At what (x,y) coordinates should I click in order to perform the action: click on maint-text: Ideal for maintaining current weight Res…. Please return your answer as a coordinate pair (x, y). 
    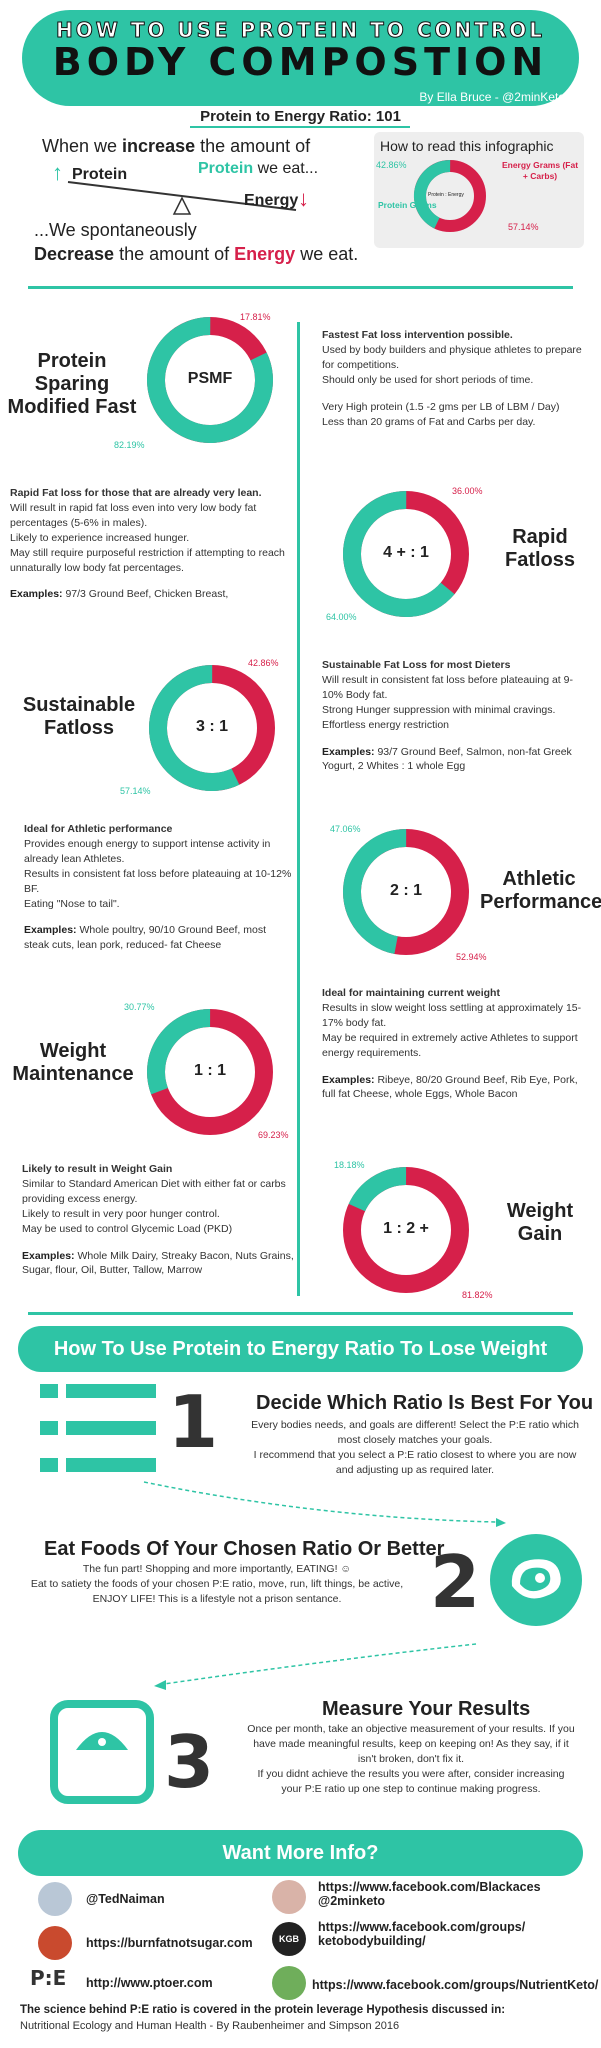
    Looking at the image, I should click on (452, 1044).